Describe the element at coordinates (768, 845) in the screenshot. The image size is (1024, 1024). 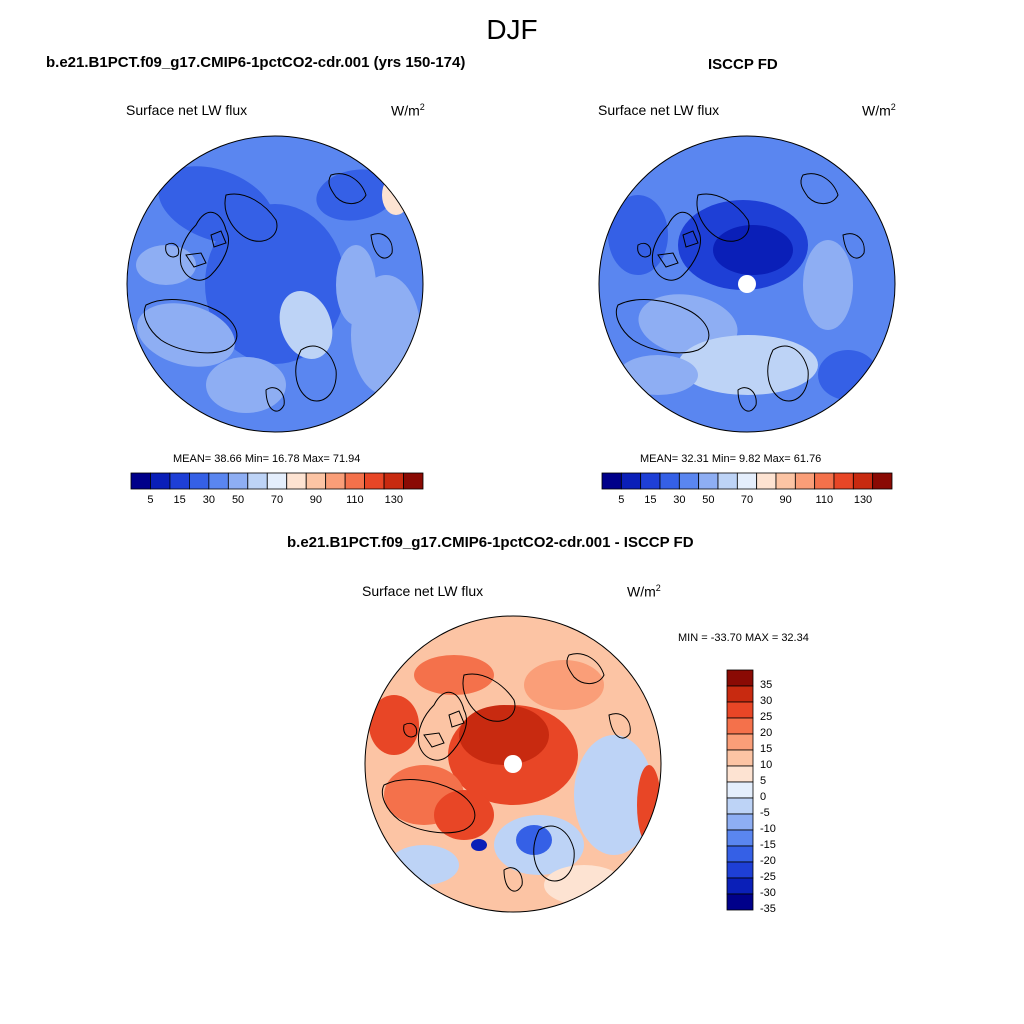
I see `colorbar-tick-label: -15` at that location.